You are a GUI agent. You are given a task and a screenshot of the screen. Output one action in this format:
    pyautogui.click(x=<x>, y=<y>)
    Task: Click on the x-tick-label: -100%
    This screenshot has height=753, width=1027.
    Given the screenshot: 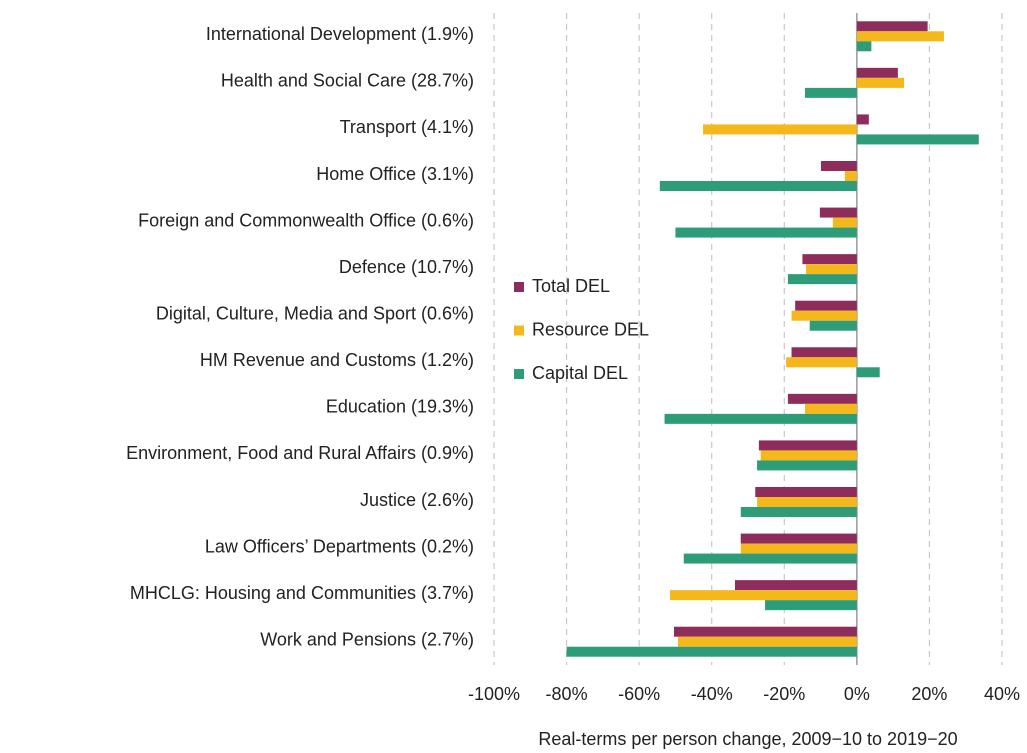 What is the action you would take?
    pyautogui.click(x=494, y=694)
    